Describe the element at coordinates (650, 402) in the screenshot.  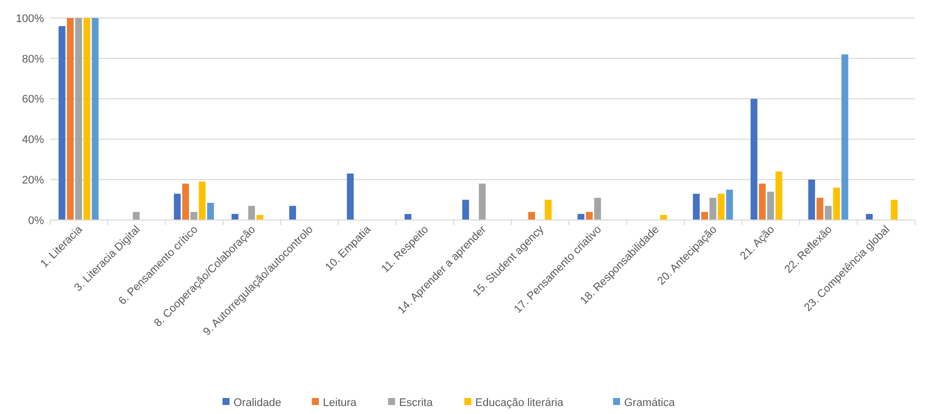
I see `legend-label: Gramática` at that location.